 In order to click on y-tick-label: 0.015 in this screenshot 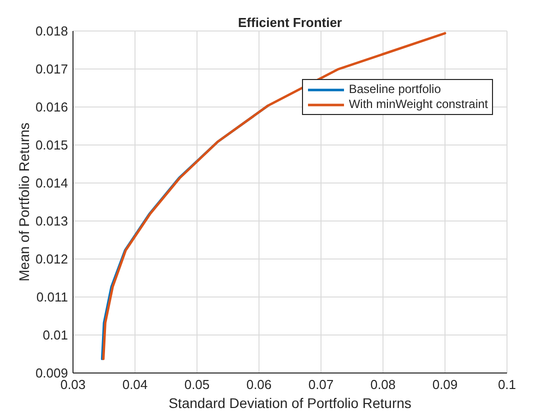, I will do `click(51, 145)`.